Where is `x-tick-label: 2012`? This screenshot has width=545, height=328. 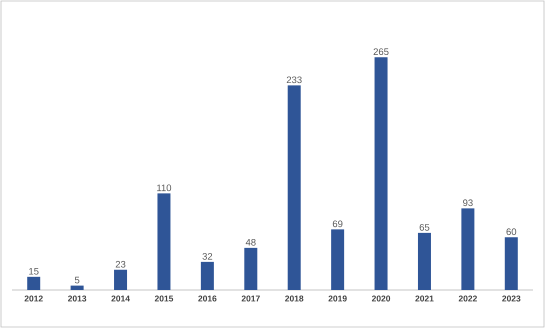 x-tick-label: 2012 is located at coordinates (33, 299).